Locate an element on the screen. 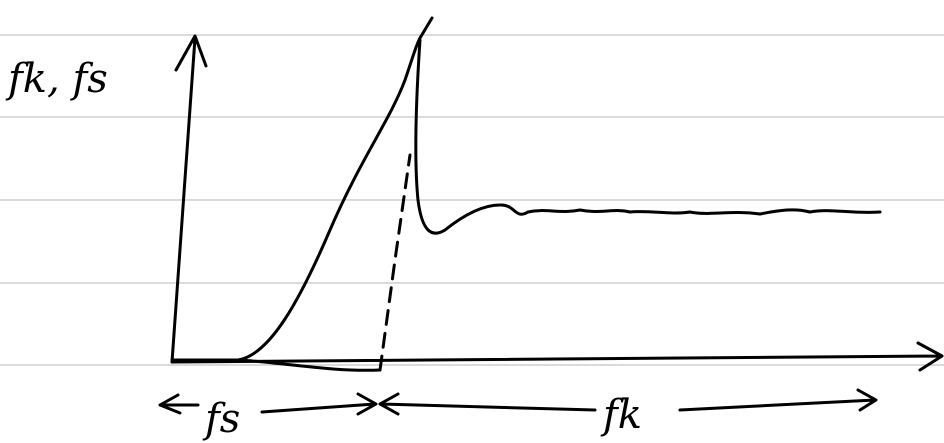 The width and height of the screenshot is (944, 443). x-axis is located at coordinates (557, 356).